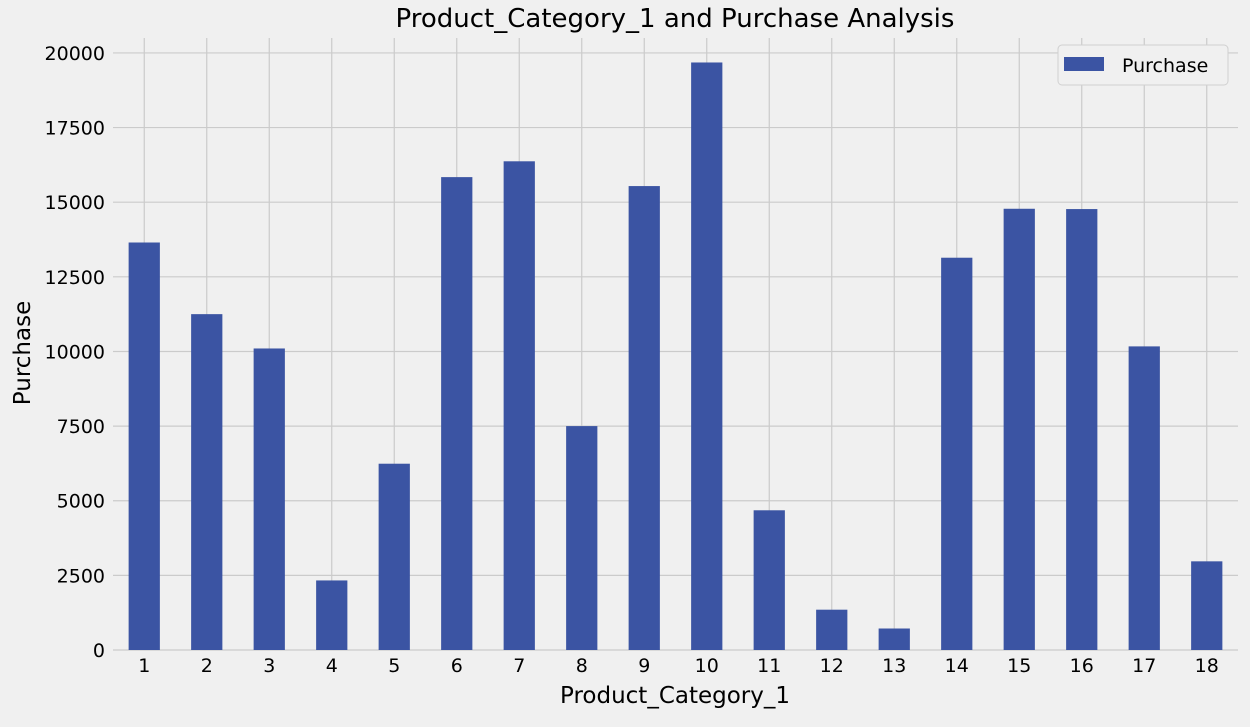  I want to click on x-tick-label: 4, so click(332, 666).